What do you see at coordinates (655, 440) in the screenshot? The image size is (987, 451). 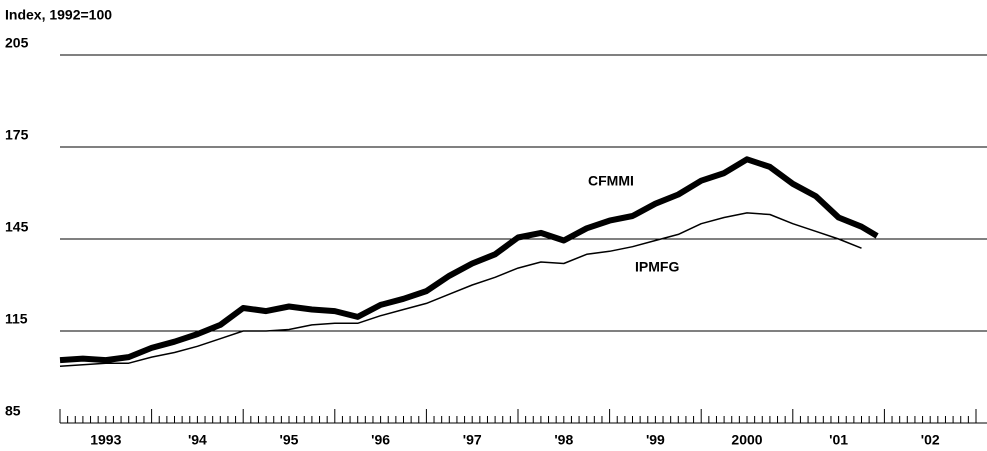 I see `x-tick-label: '99` at bounding box center [655, 440].